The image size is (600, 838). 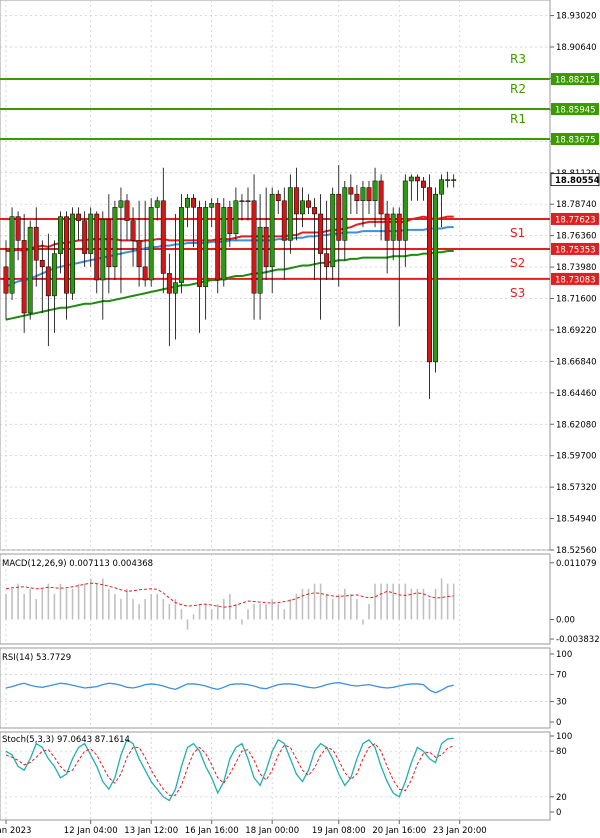 I want to click on y-tick-label: 18.71600, so click(x=576, y=300).